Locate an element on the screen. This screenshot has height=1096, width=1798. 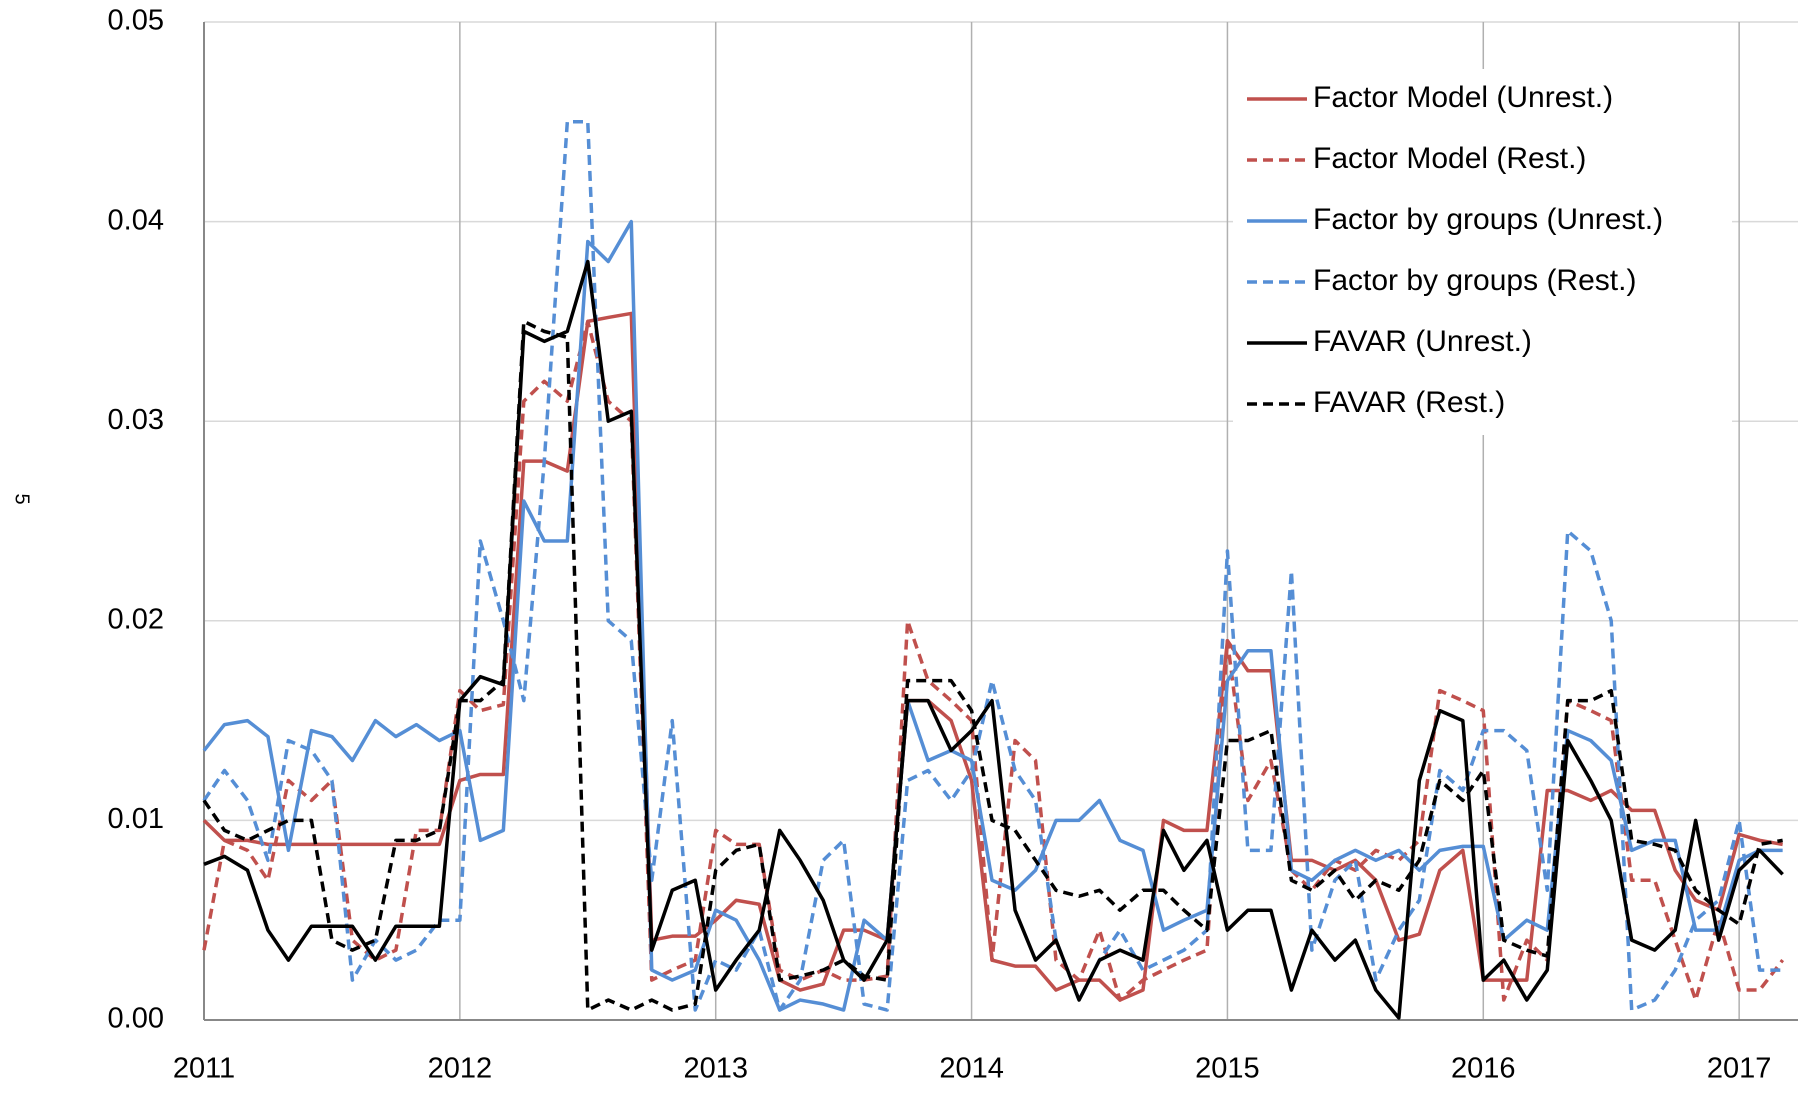
y-tick-label: 0.03 is located at coordinates (136, 420).